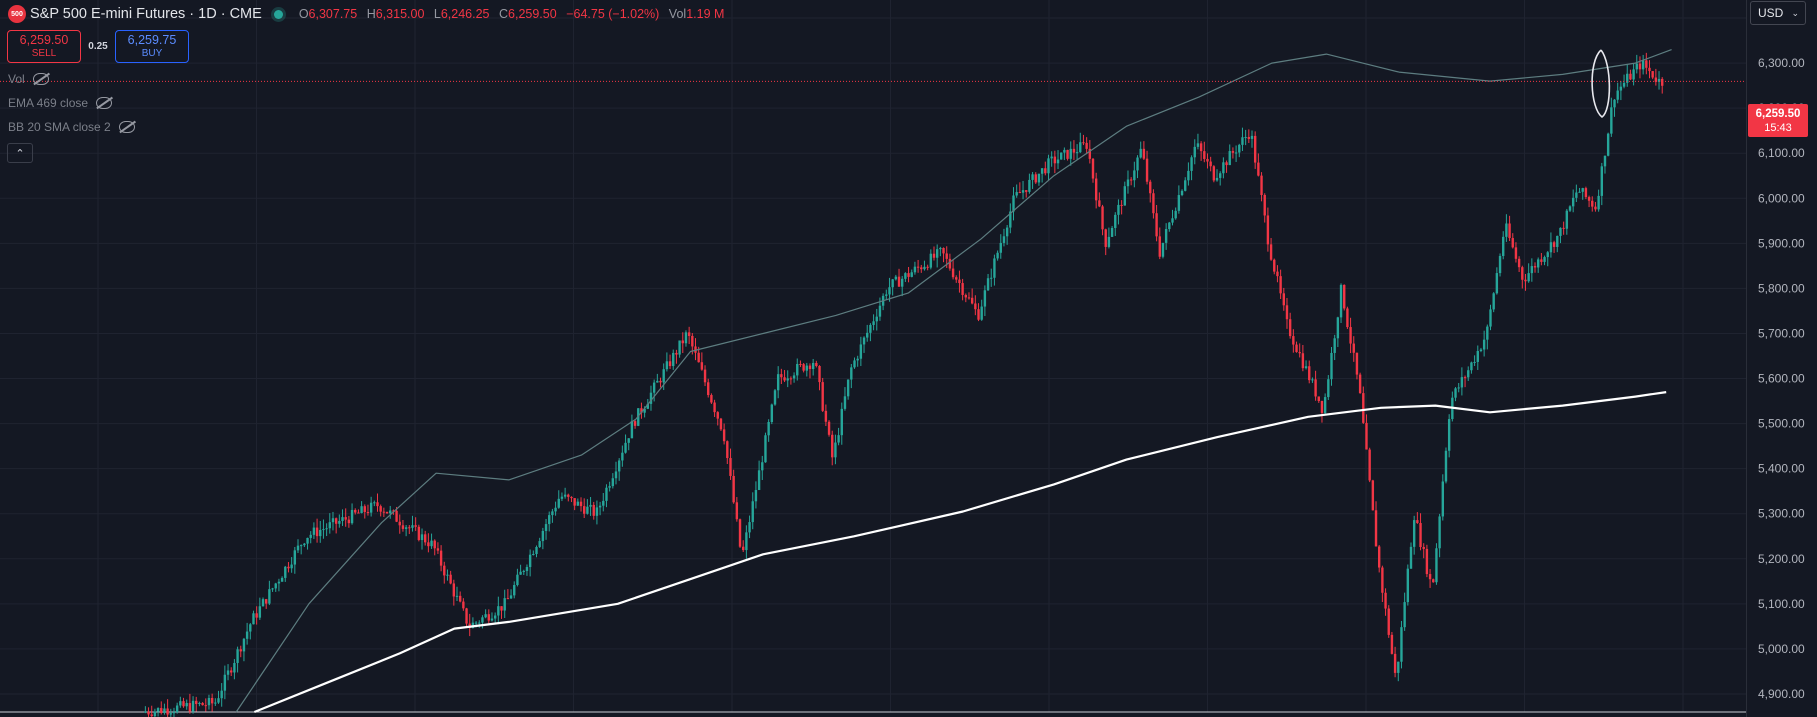 The width and height of the screenshot is (1817, 717). I want to click on sell-label: SELL, so click(44, 53).